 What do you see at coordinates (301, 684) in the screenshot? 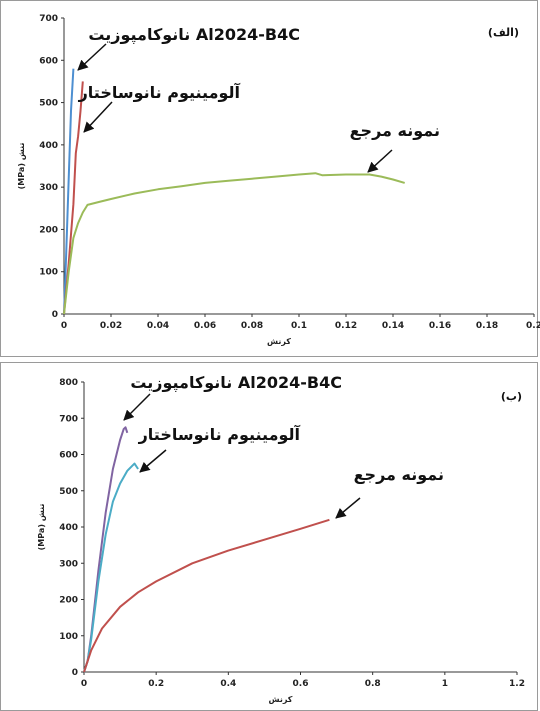
I see `x-tick-label: 0.6` at bounding box center [301, 684].